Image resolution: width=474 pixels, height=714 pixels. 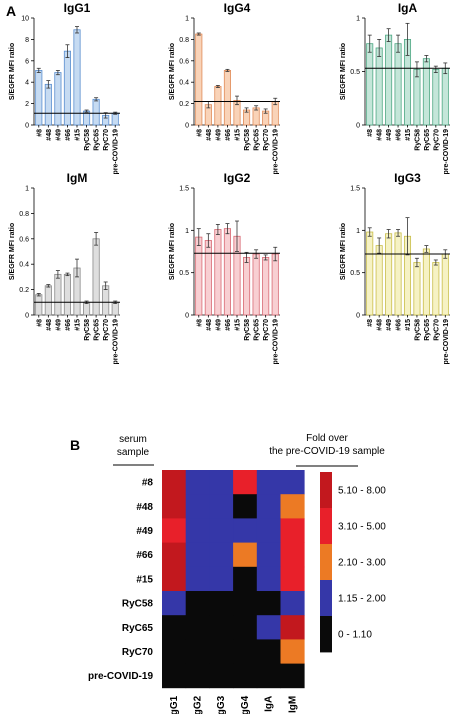 What do you see at coordinates (187, 19) in the screenshot?
I see `y-tick-label: 1` at bounding box center [187, 19].